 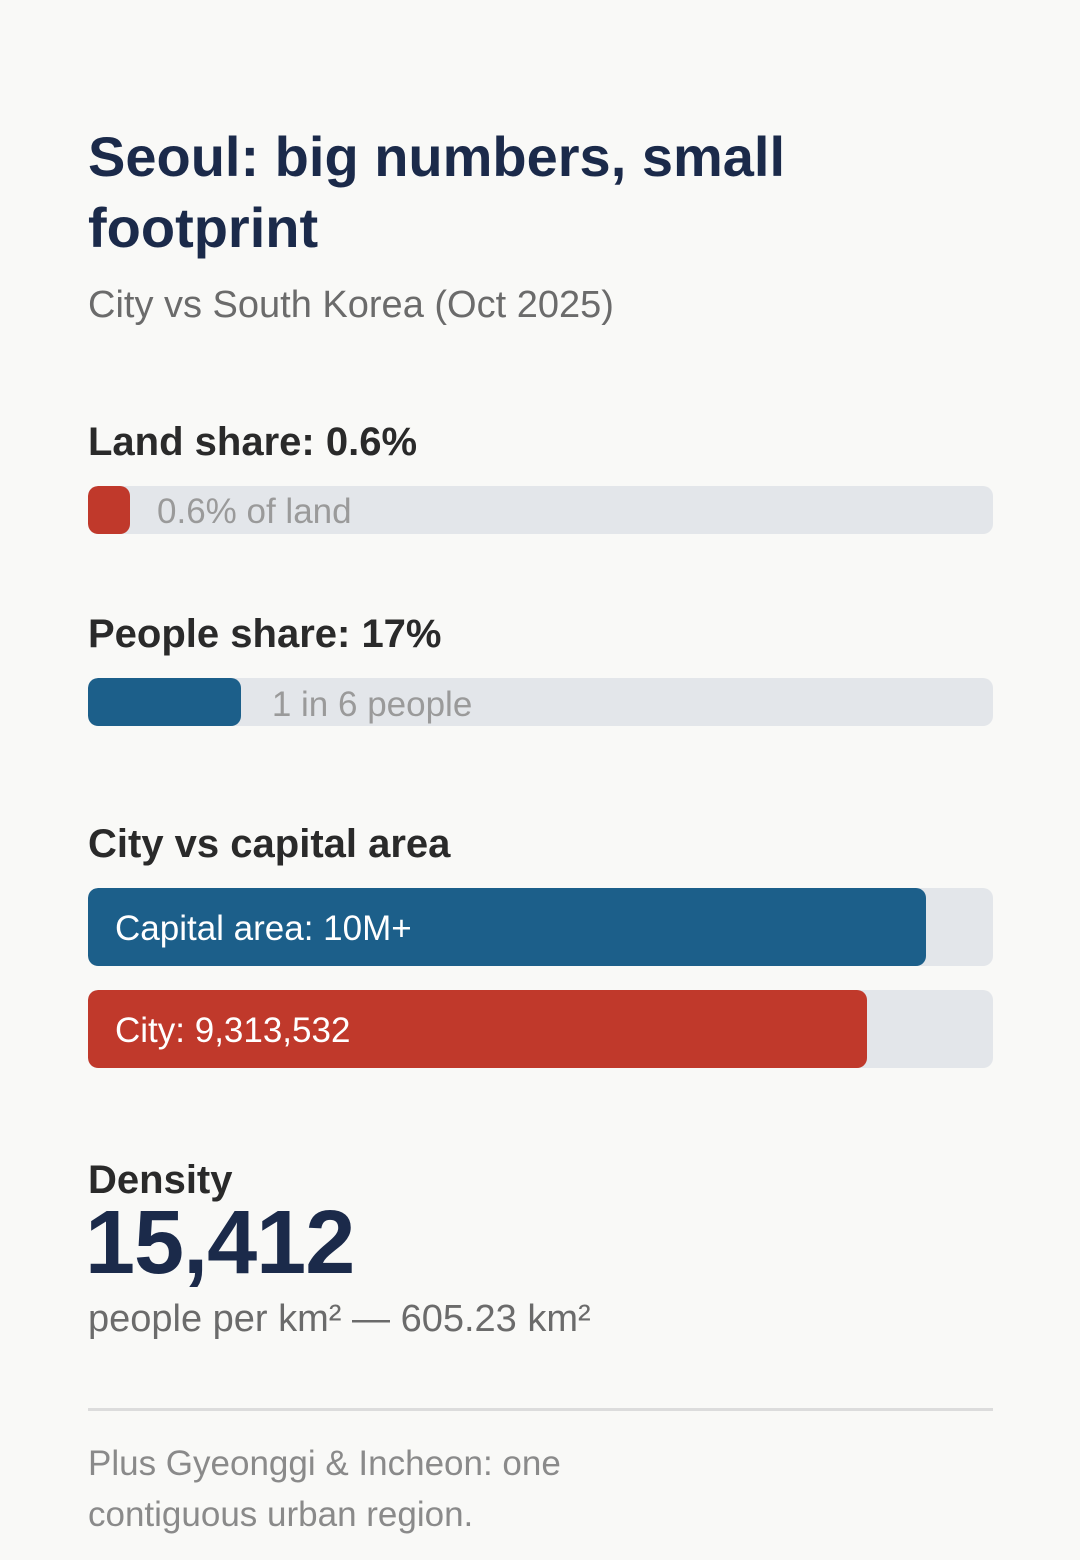 I want to click on density-note: people per km² — 605.23 km², so click(x=339, y=1319).